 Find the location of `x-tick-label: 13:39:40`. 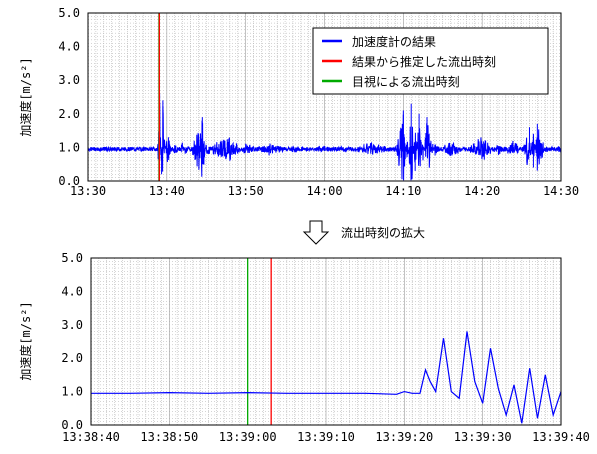

x-tick-label: 13:39:40 is located at coordinates (561, 437).